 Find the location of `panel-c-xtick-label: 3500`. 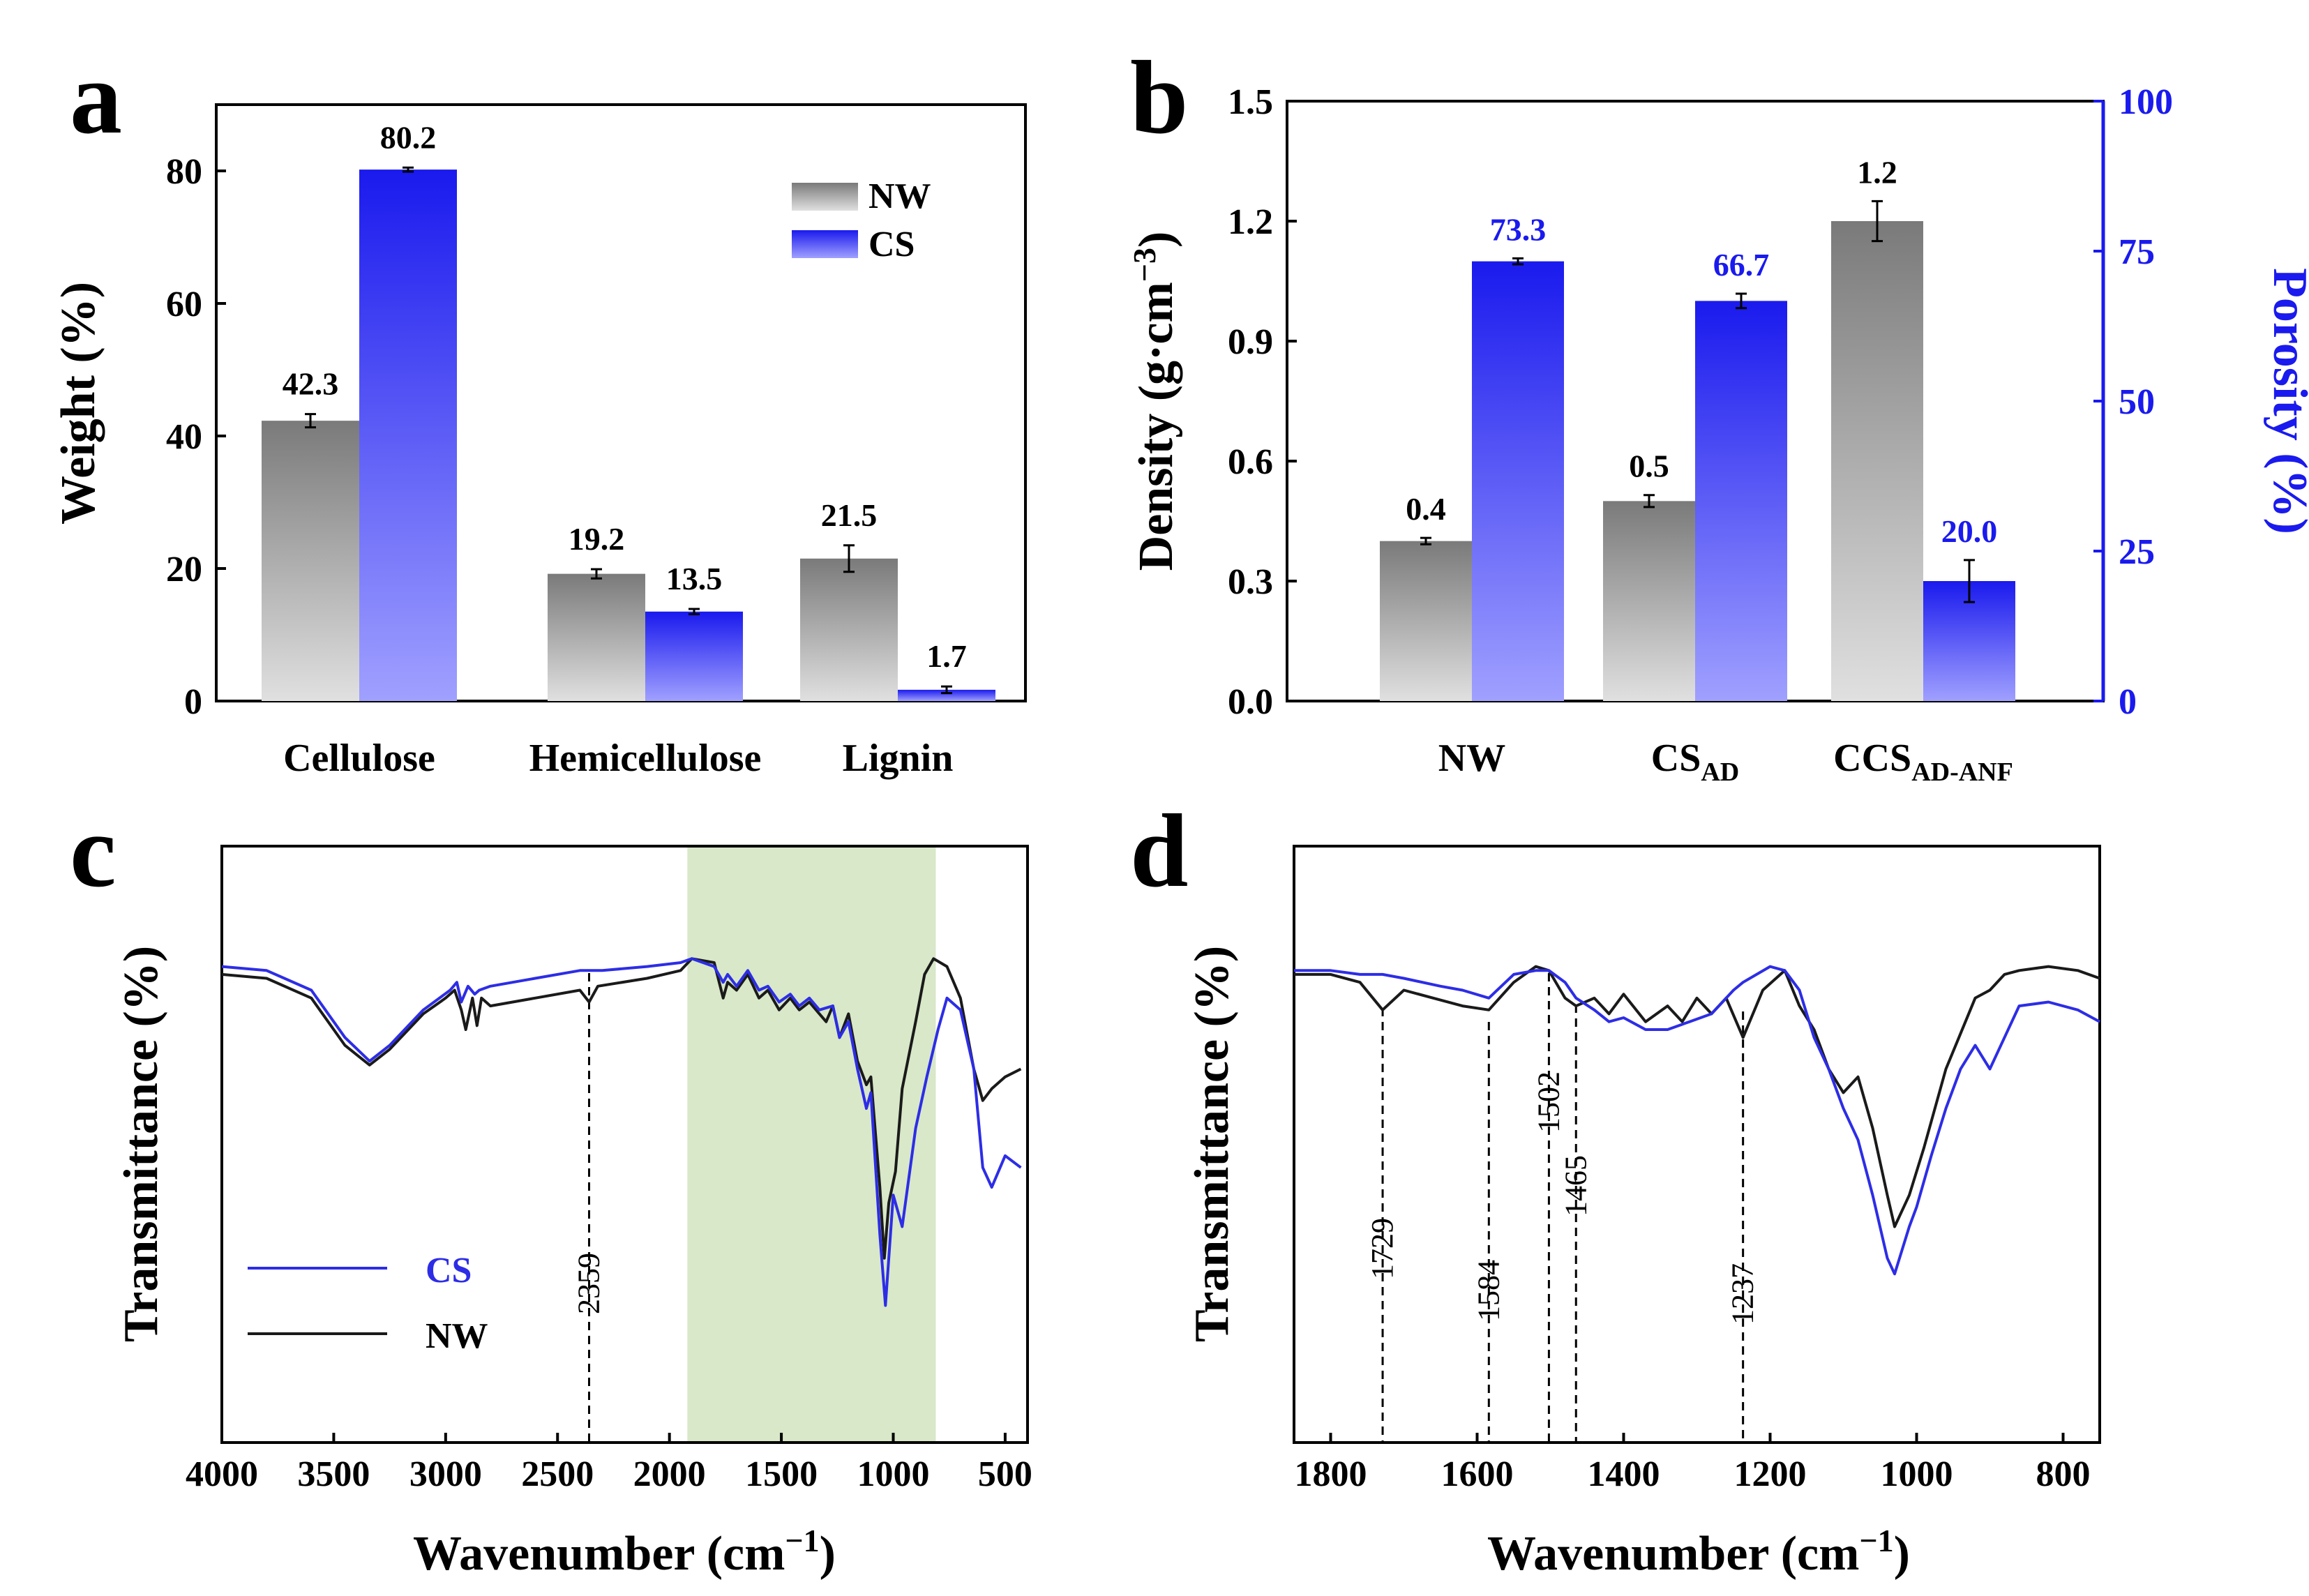

panel-c-xtick-label: 3500 is located at coordinates (333, 1474).